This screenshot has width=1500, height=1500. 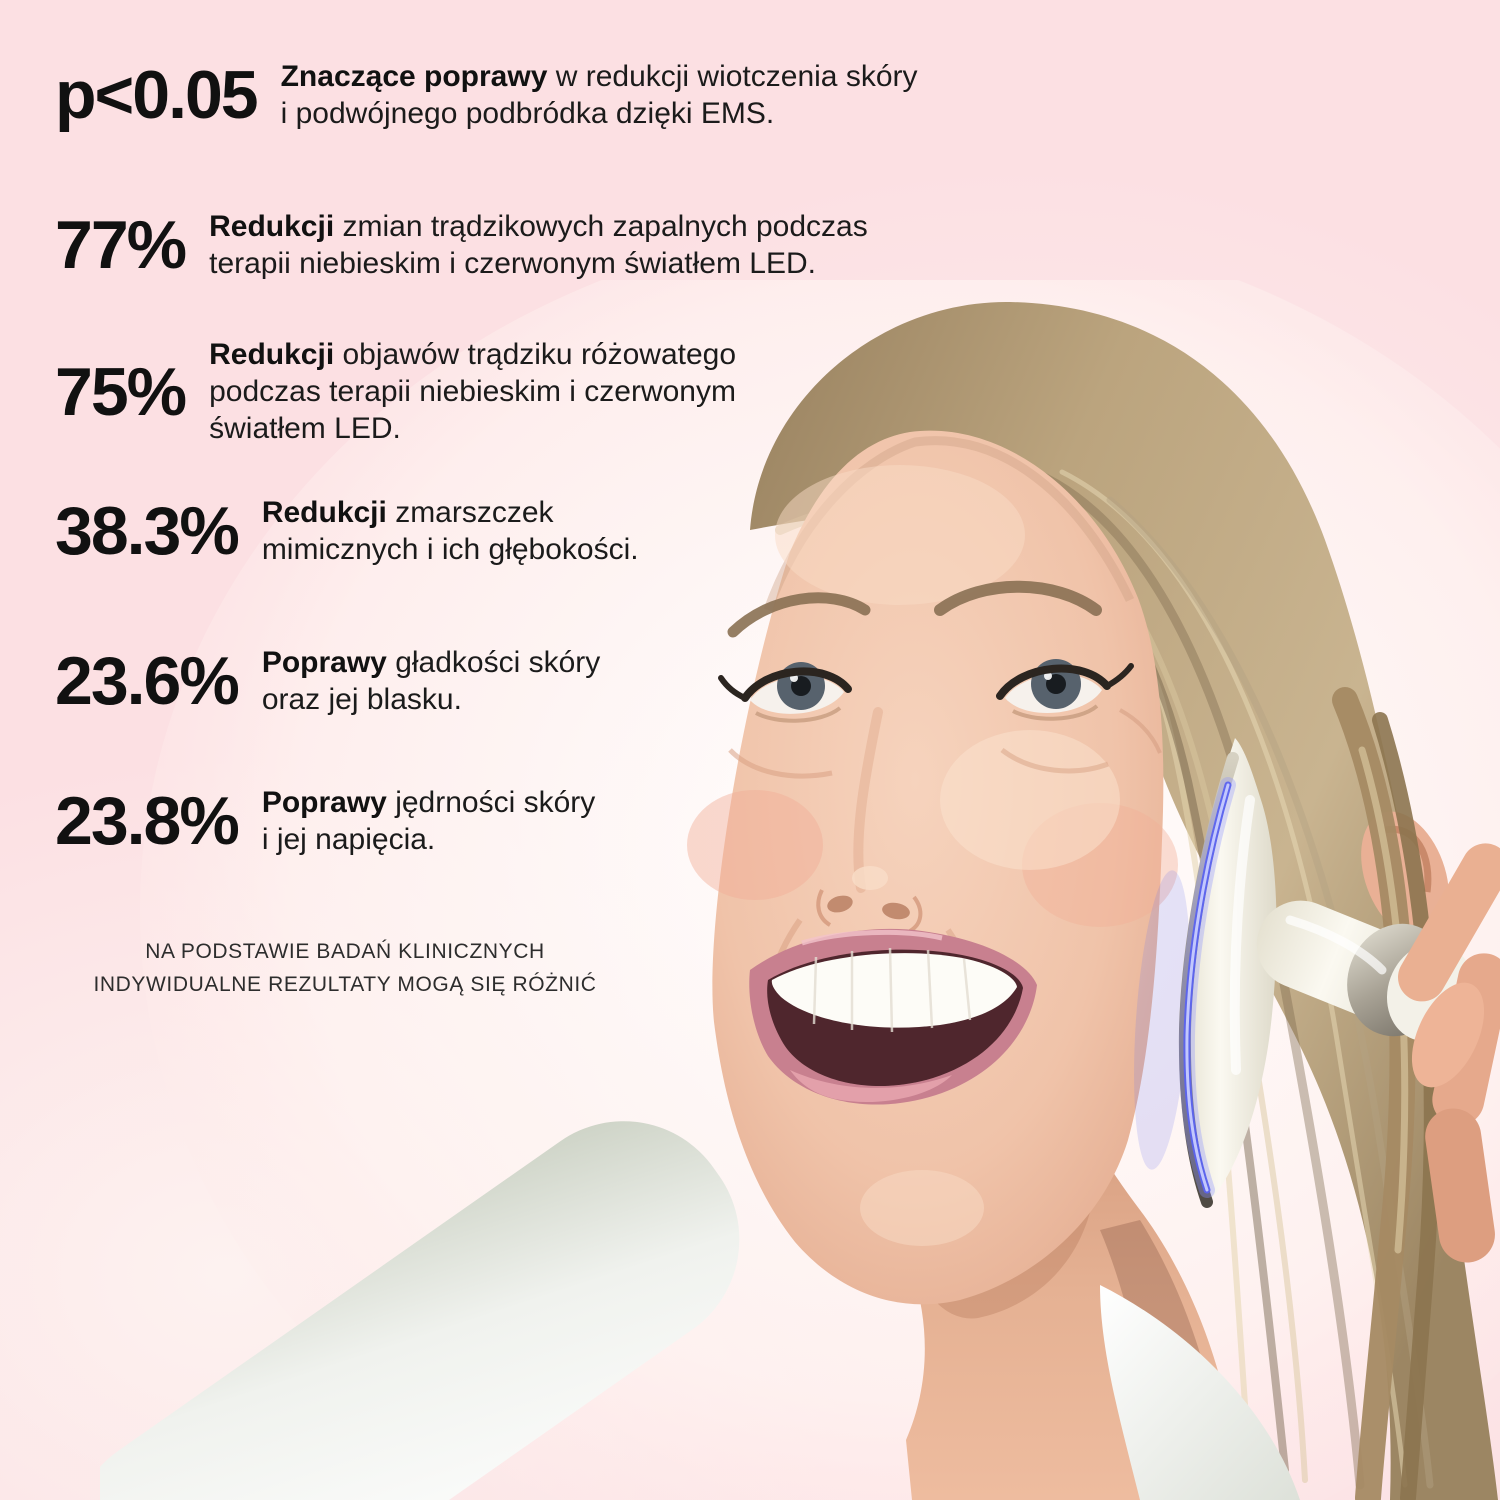 I want to click on robe-right-collar, so click(x=1200, y=1392).